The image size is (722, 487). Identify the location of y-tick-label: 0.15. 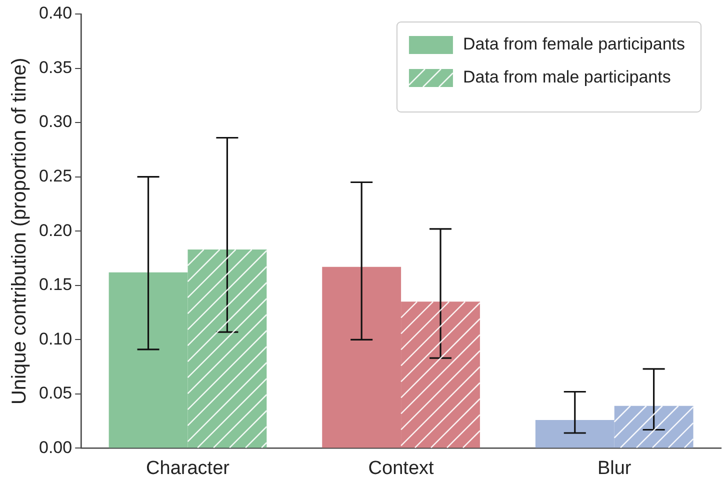
(55, 284).